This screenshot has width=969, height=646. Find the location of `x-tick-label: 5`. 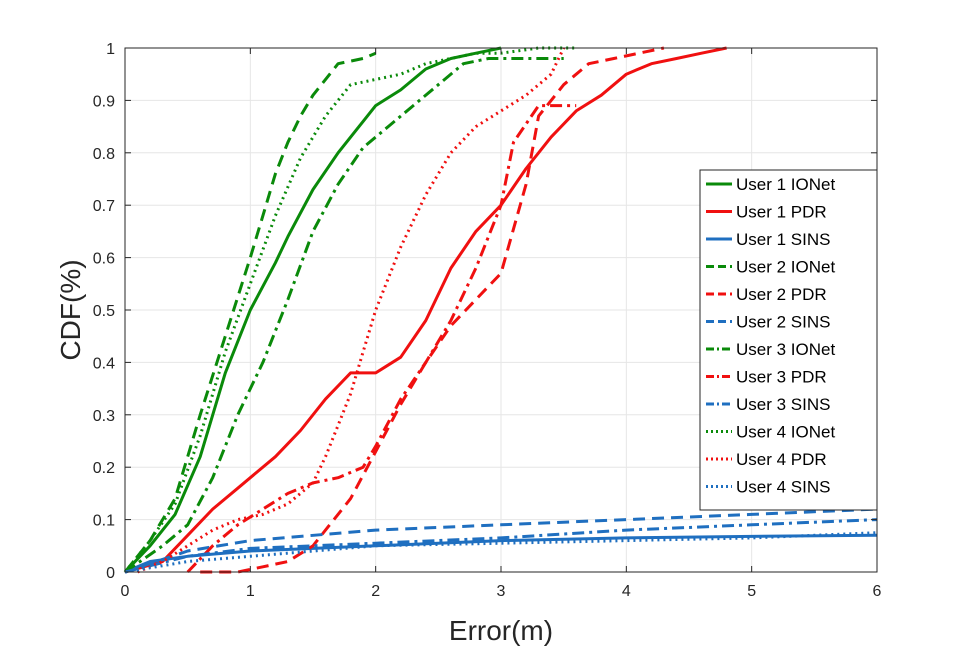

x-tick-label: 5 is located at coordinates (751, 591).